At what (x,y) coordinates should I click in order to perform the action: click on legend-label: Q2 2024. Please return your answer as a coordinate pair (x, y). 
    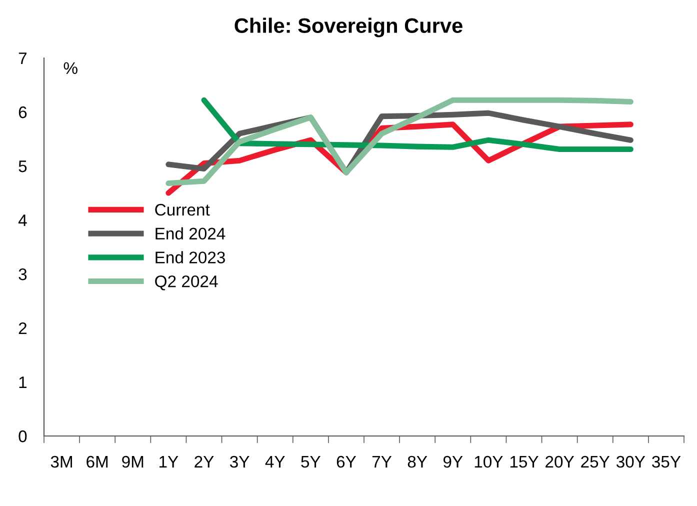
    Looking at the image, I should click on (186, 282).